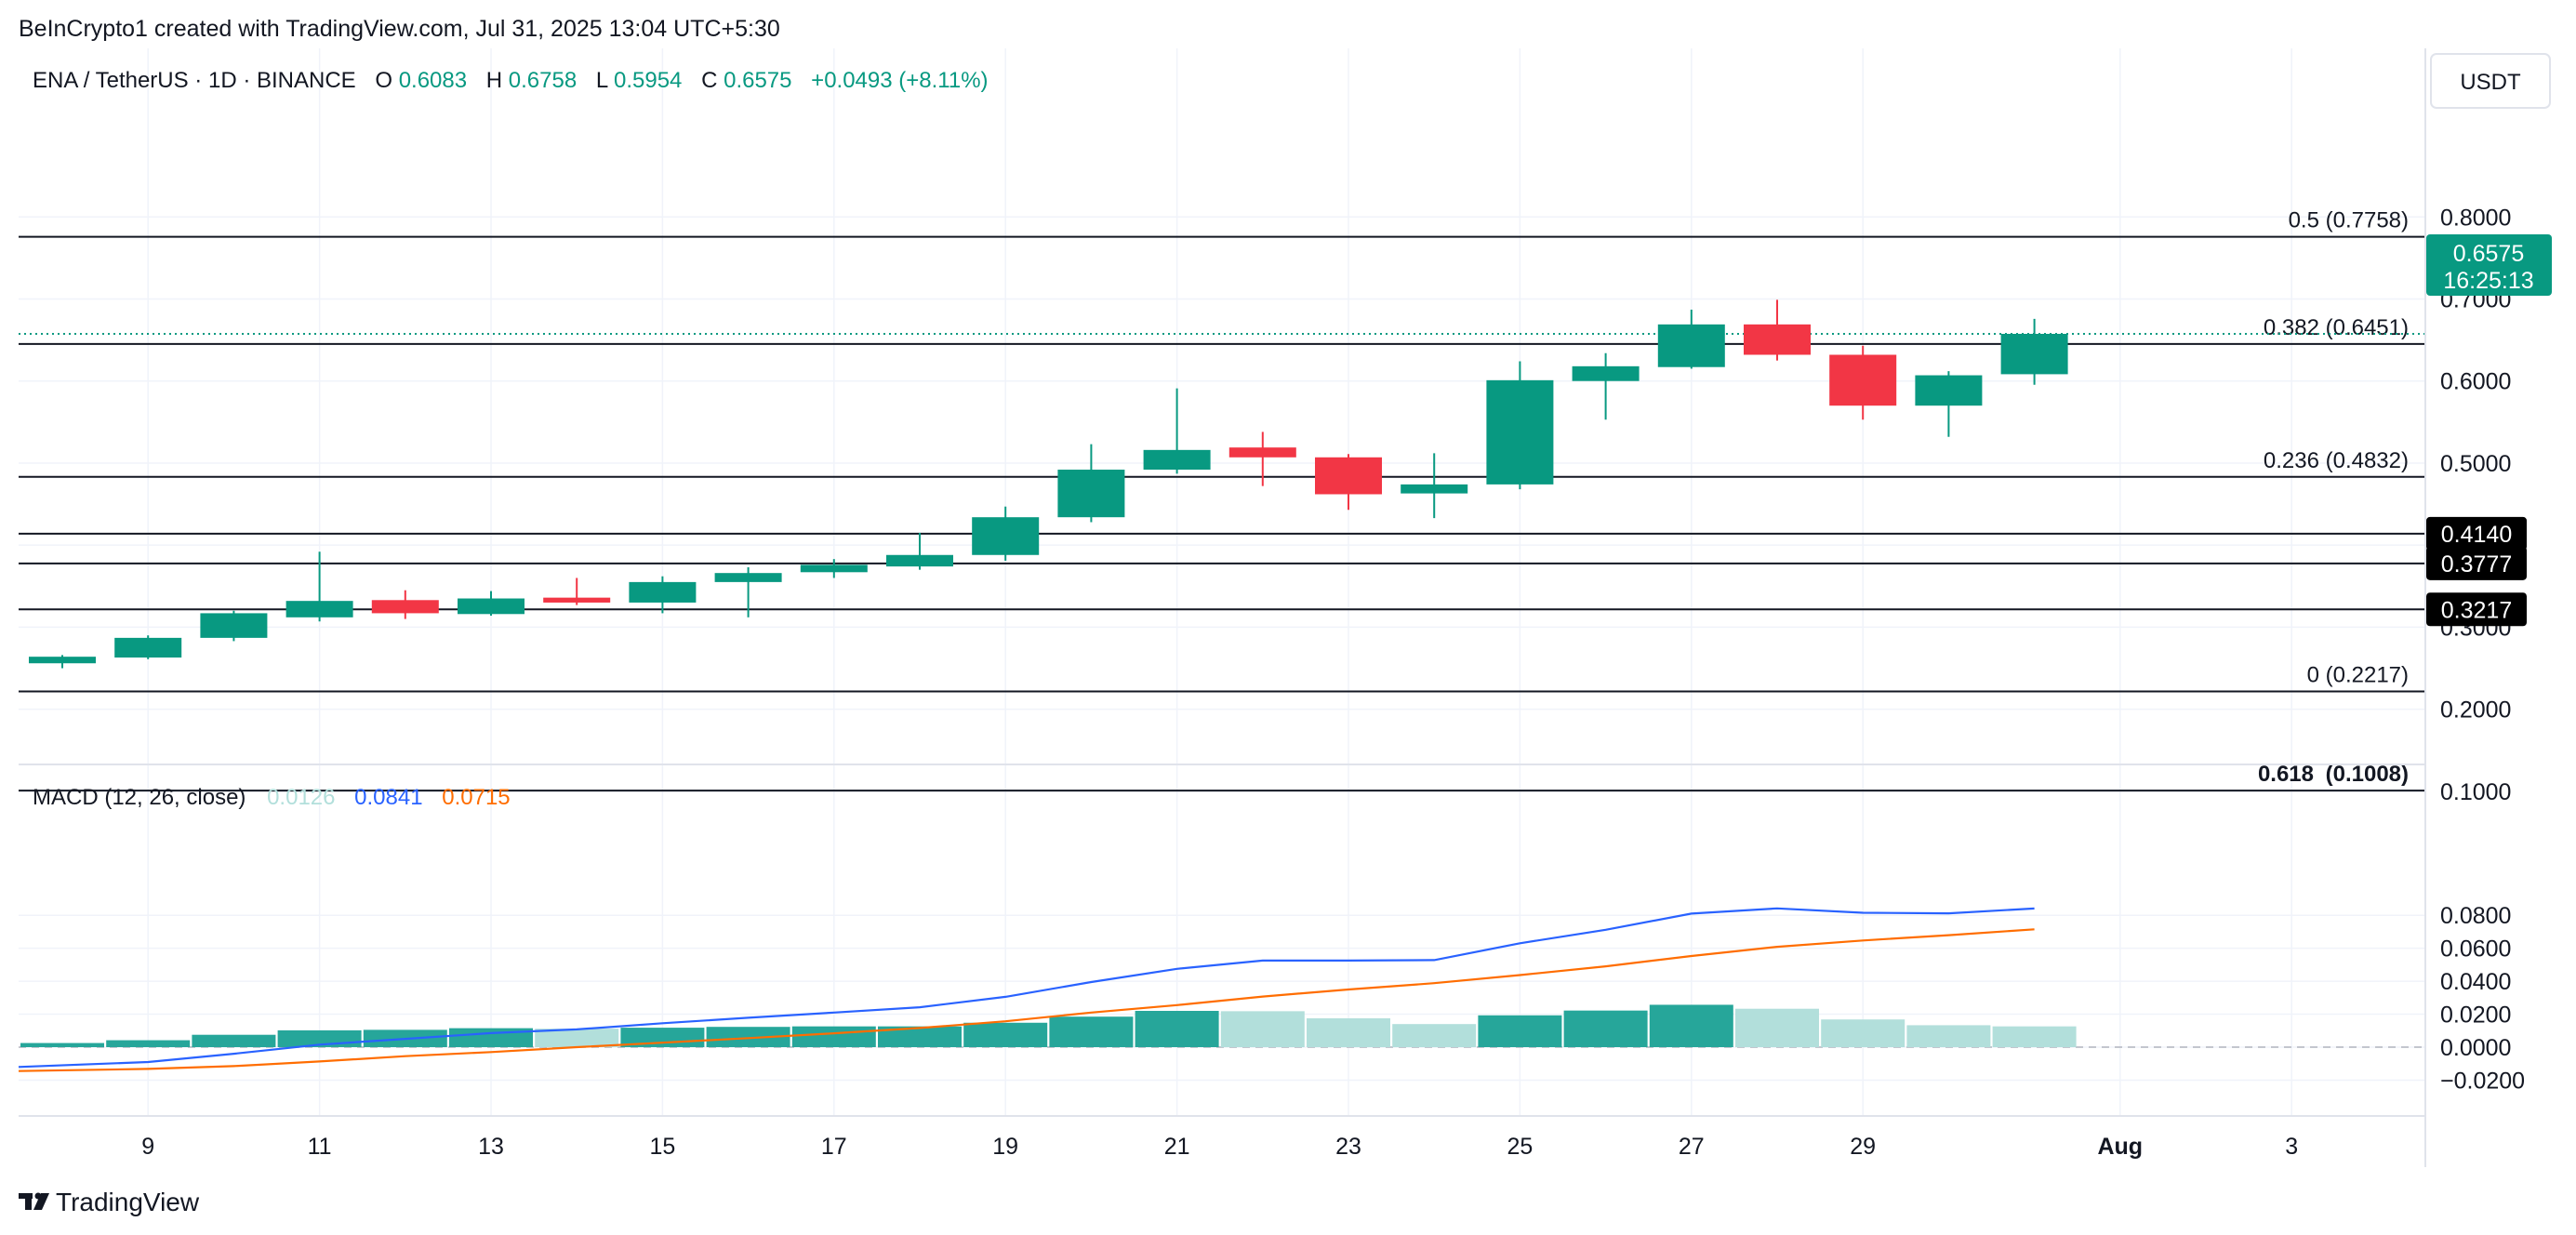  What do you see at coordinates (709, 80) in the screenshot?
I see `close-label: C` at bounding box center [709, 80].